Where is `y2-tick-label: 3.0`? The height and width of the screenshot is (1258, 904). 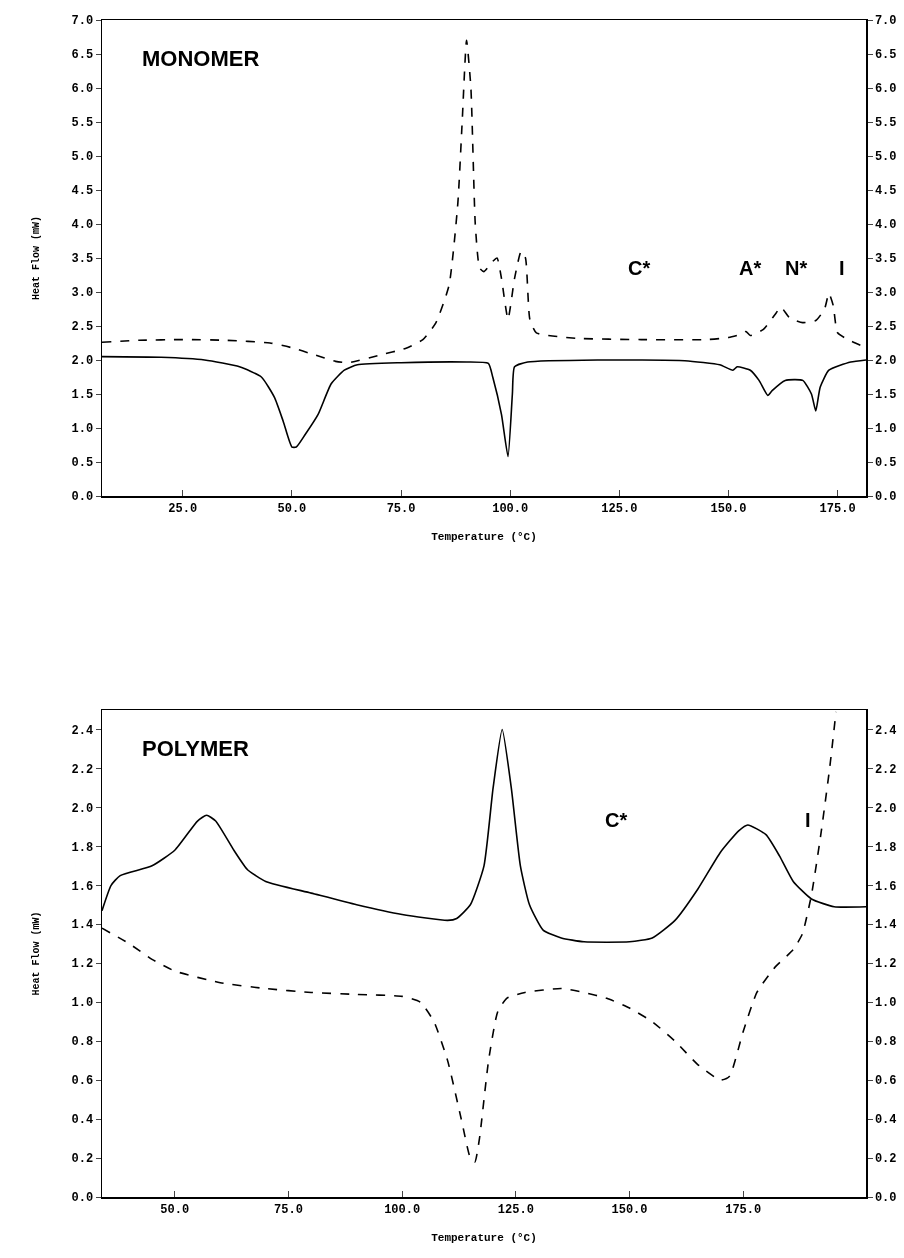 y2-tick-label: 3.0 is located at coordinates (885, 293).